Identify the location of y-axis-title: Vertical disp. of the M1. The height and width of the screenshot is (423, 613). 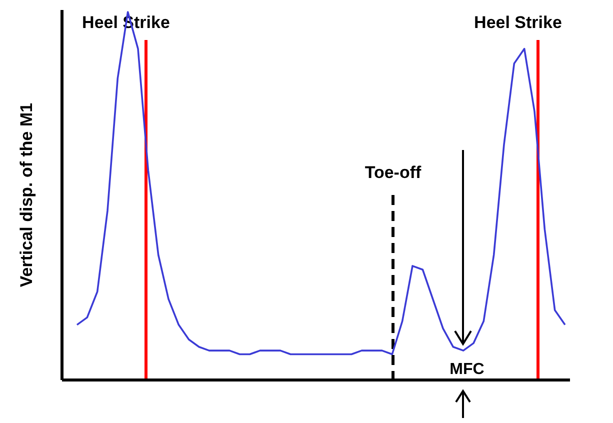
(26, 195).